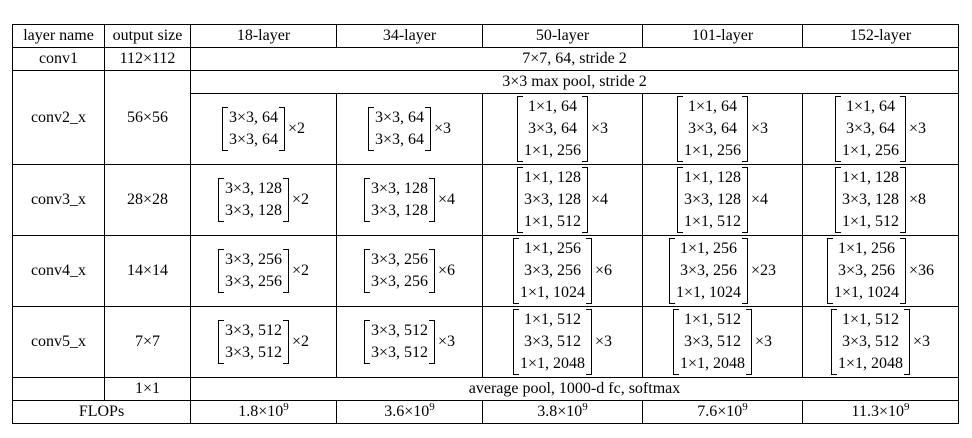 The width and height of the screenshot is (972, 438). I want to click on header-cell: 50-layer, so click(562, 36).